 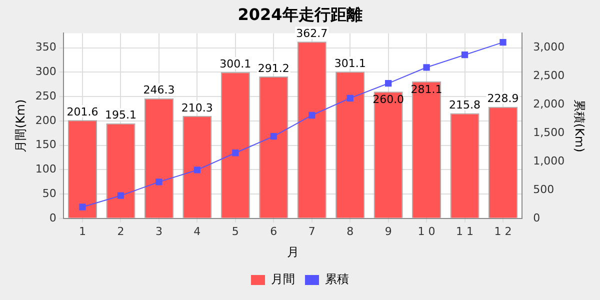 What do you see at coordinates (549, 103) in the screenshot?
I see `y2-tick-label: 2,000` at bounding box center [549, 103].